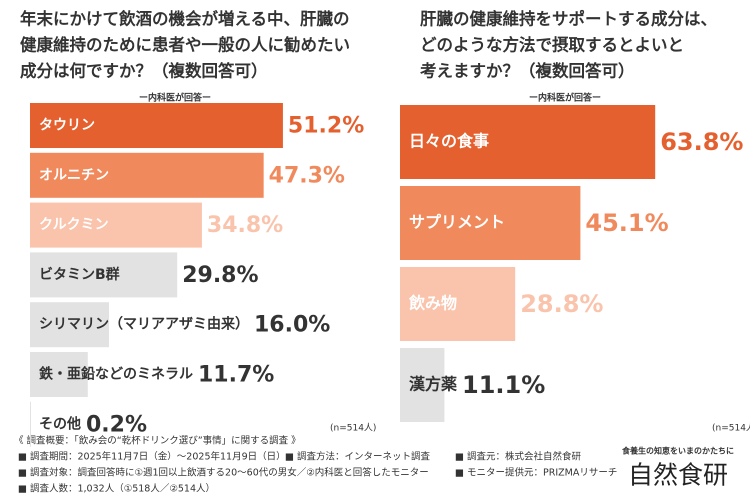 The width and height of the screenshot is (750, 500). What do you see at coordinates (144, 71) in the screenshot?
I see `chart-title: 成分は何ですか？（複数回答可）` at bounding box center [144, 71].